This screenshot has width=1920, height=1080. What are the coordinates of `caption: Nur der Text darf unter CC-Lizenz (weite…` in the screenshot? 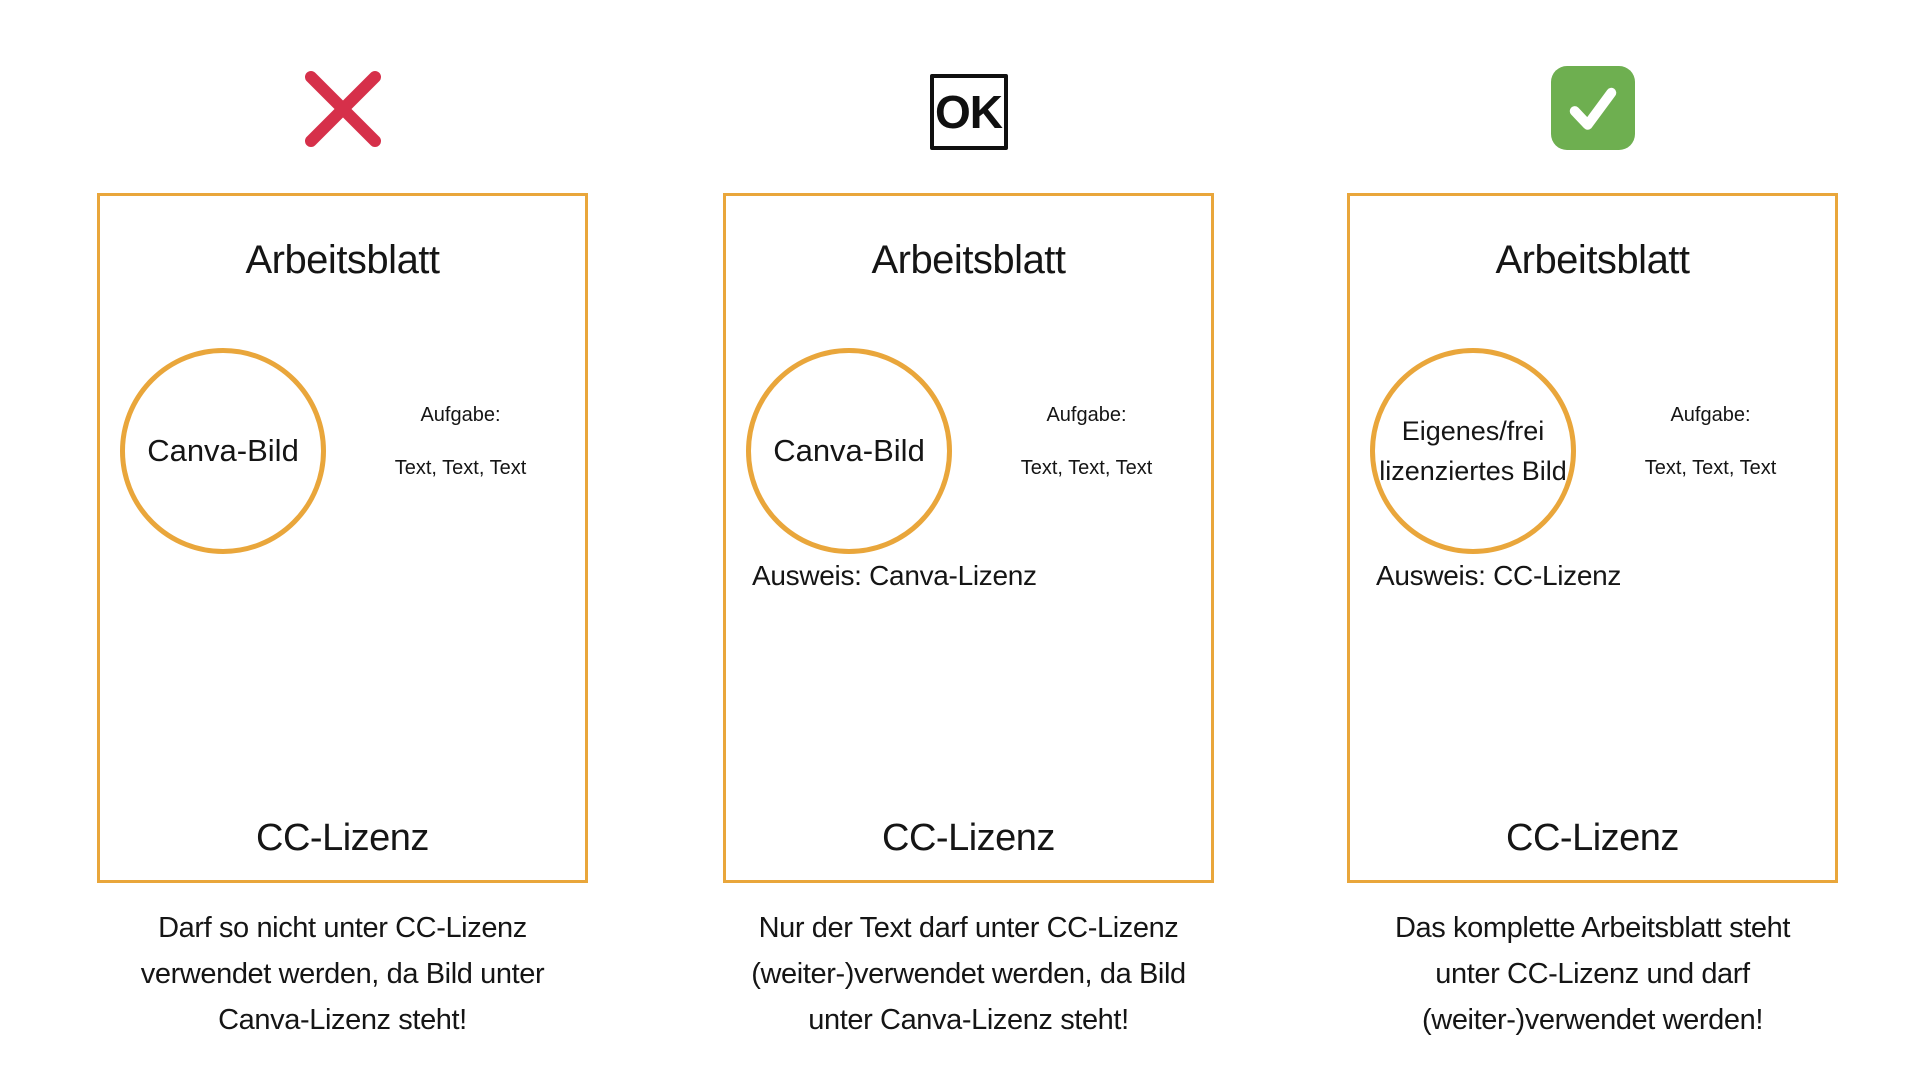 It's located at (968, 974).